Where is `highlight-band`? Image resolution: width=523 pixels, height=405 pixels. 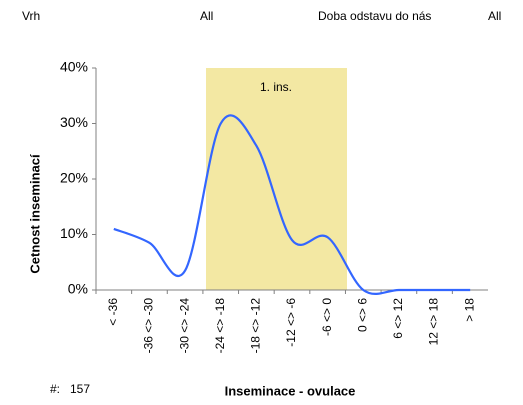 highlight-band is located at coordinates (276, 179).